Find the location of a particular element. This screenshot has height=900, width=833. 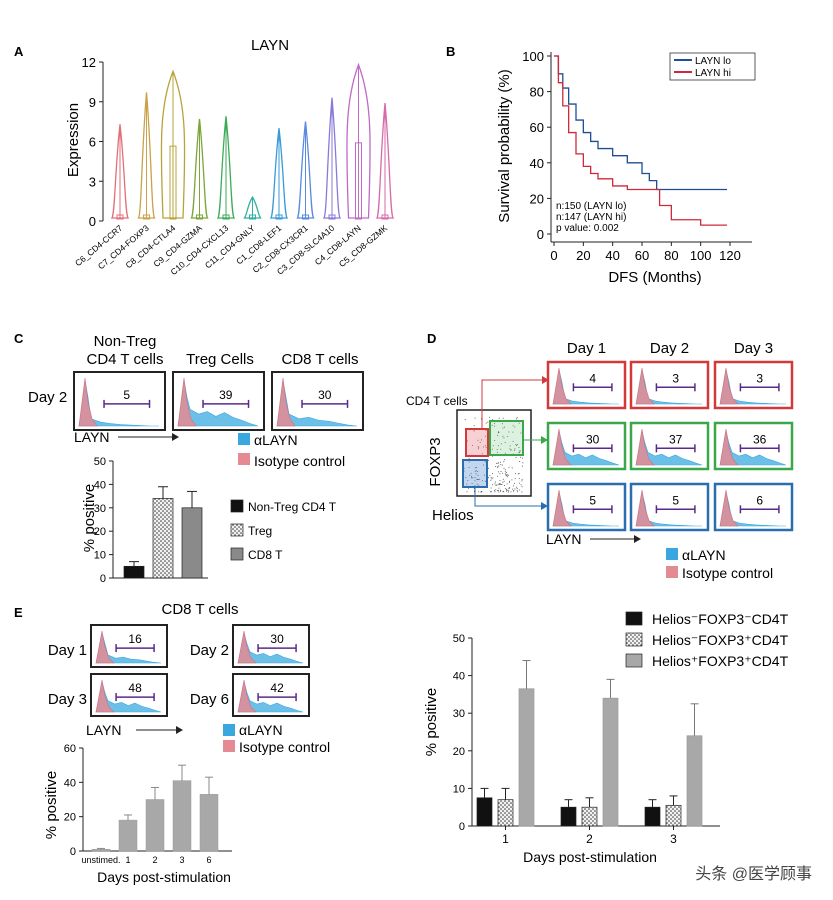

panel-e-xtick-label: 6 is located at coordinates (208, 860).